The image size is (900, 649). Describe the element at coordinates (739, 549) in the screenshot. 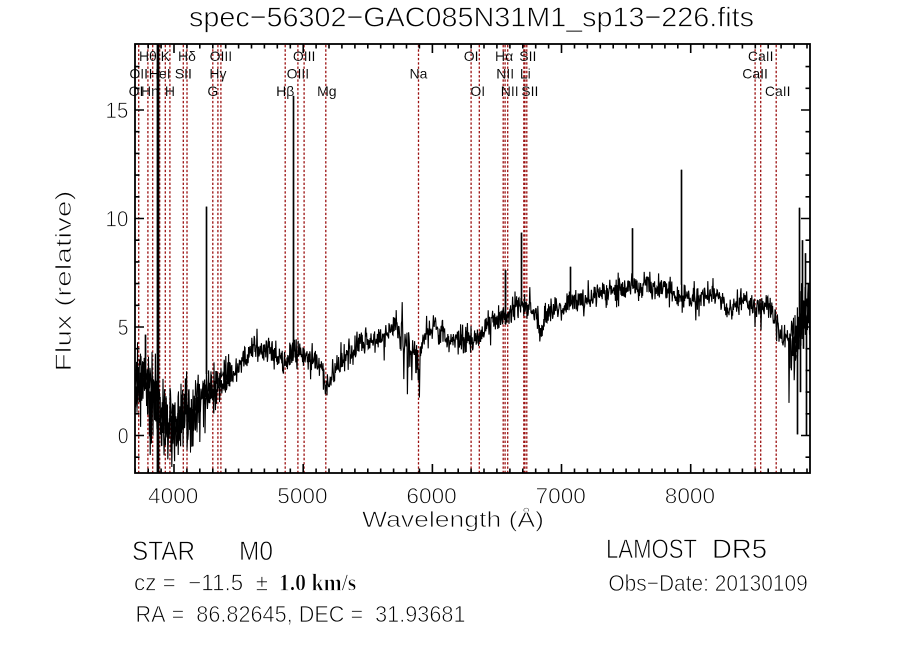

I see `svg-text: DR5` at that location.